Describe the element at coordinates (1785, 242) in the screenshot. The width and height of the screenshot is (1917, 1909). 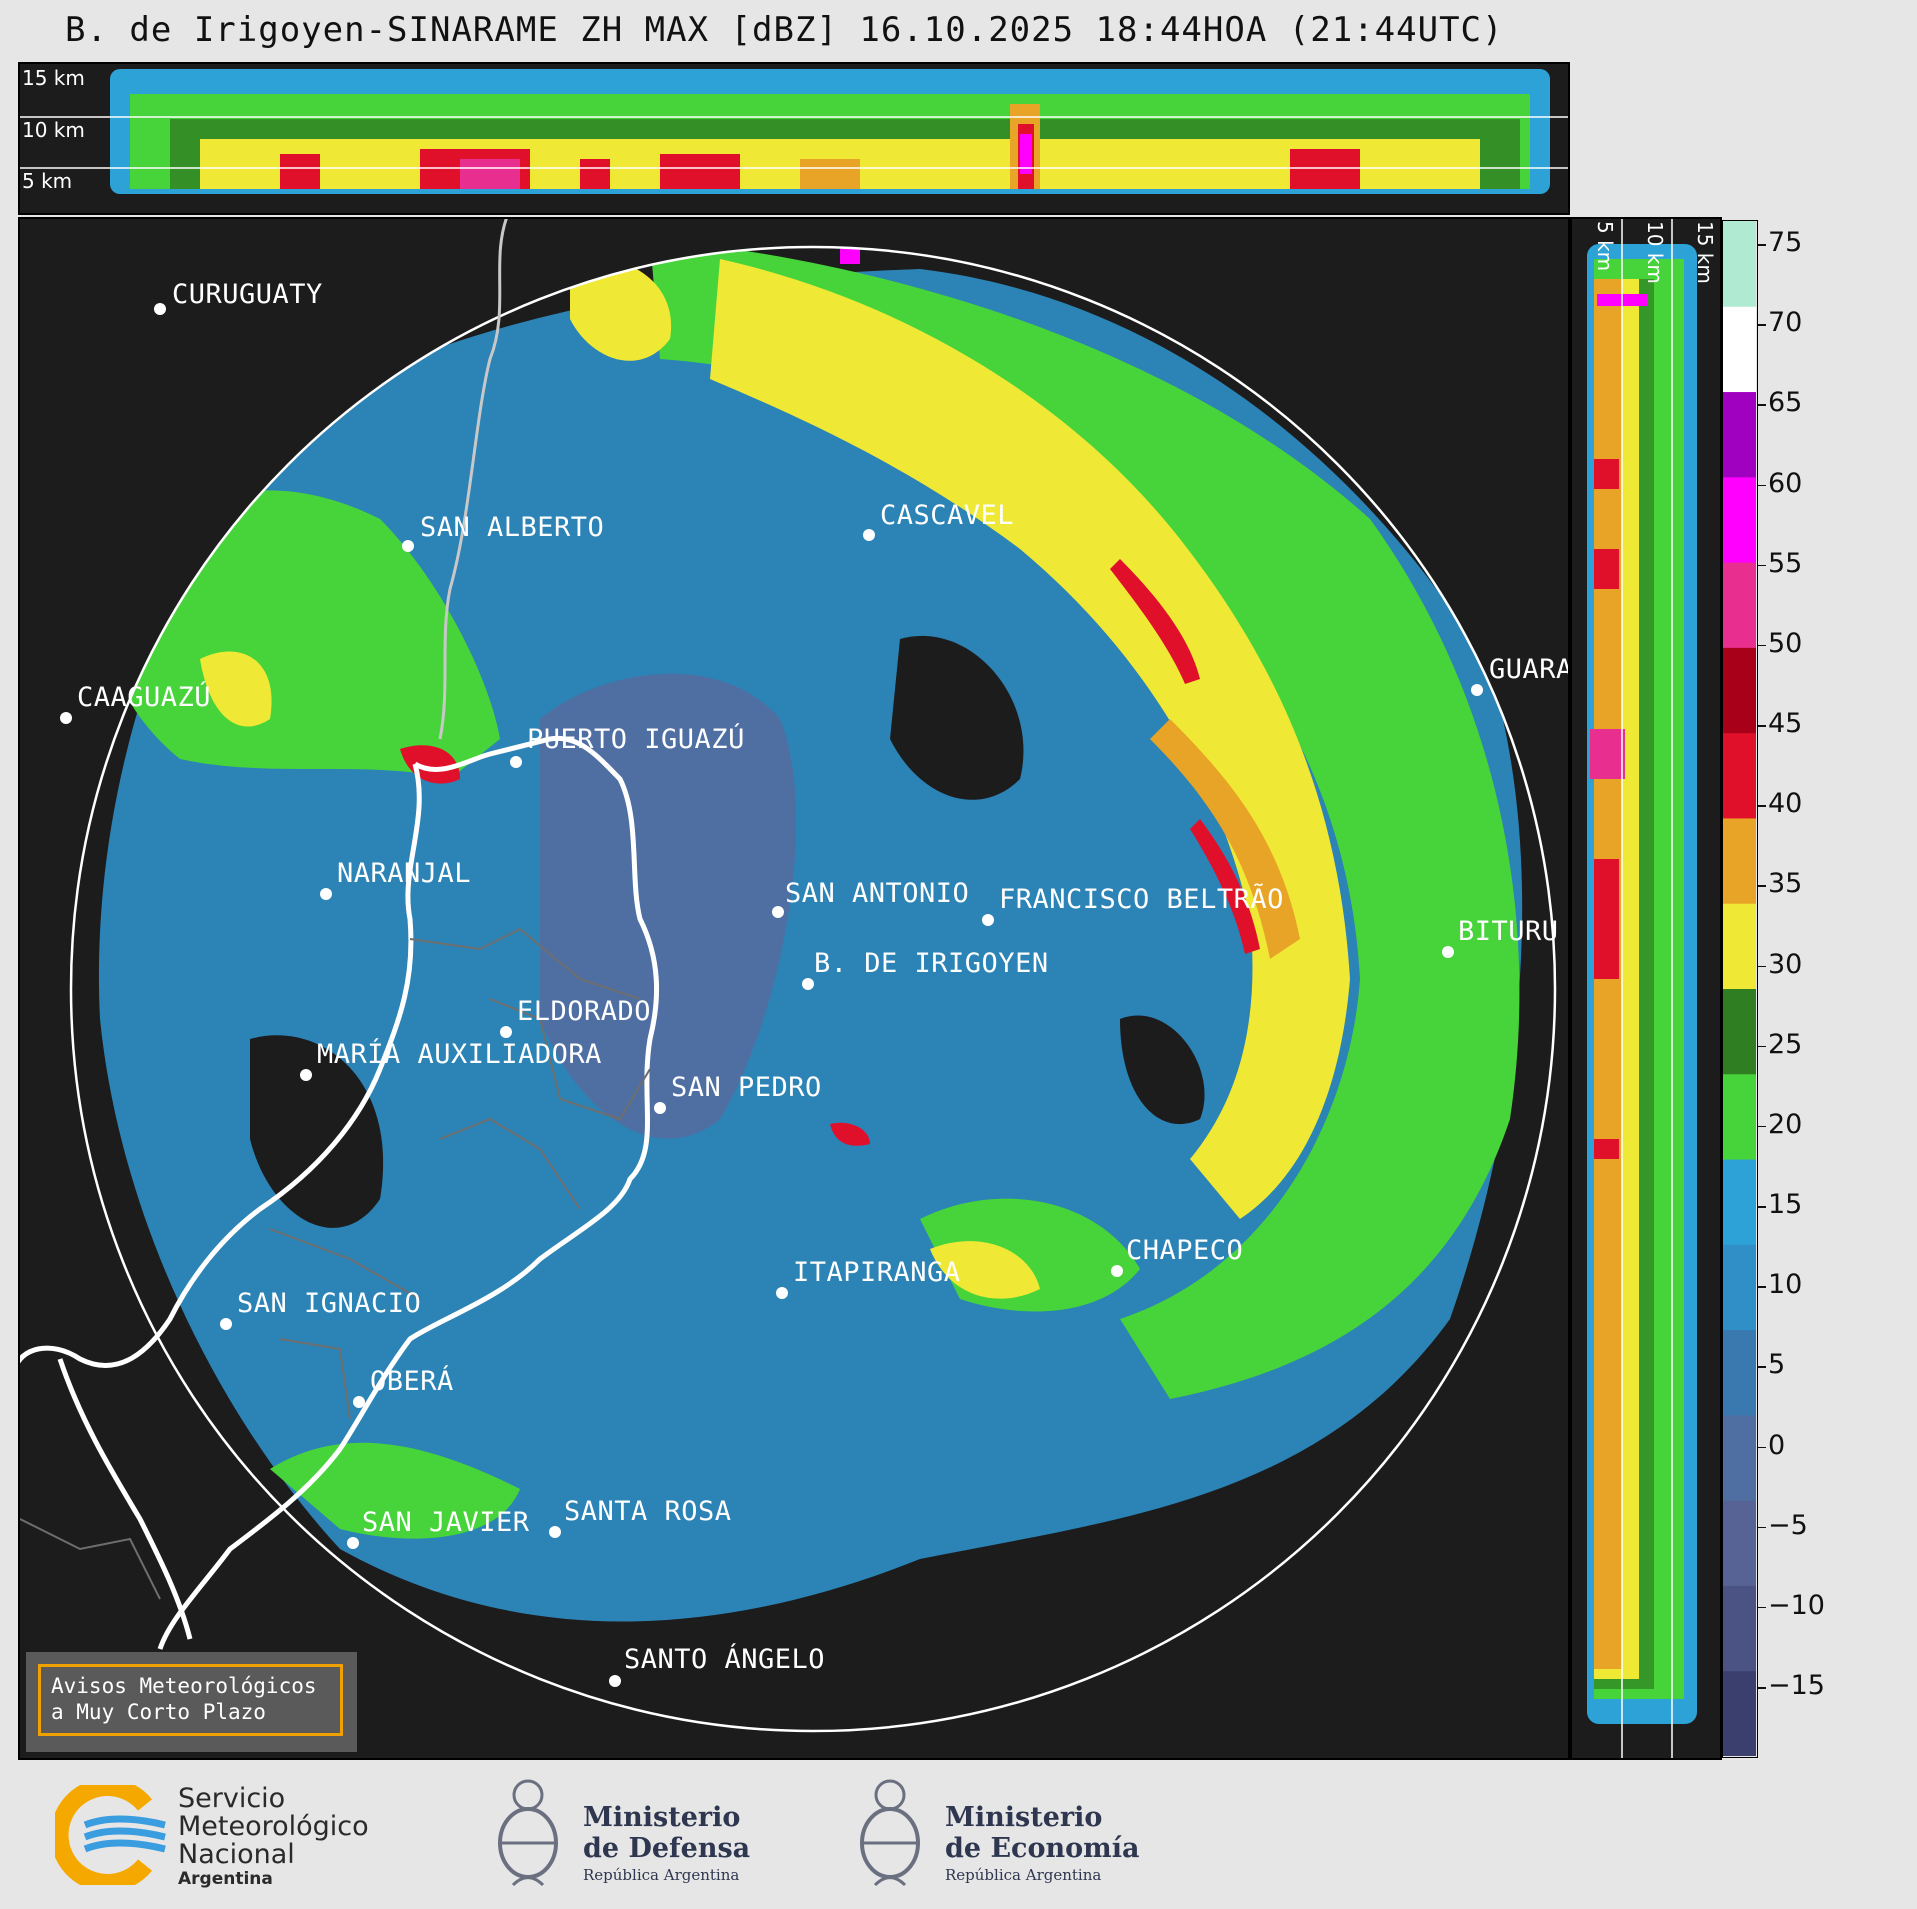
I see `colorbar-tick-label: 75` at that location.